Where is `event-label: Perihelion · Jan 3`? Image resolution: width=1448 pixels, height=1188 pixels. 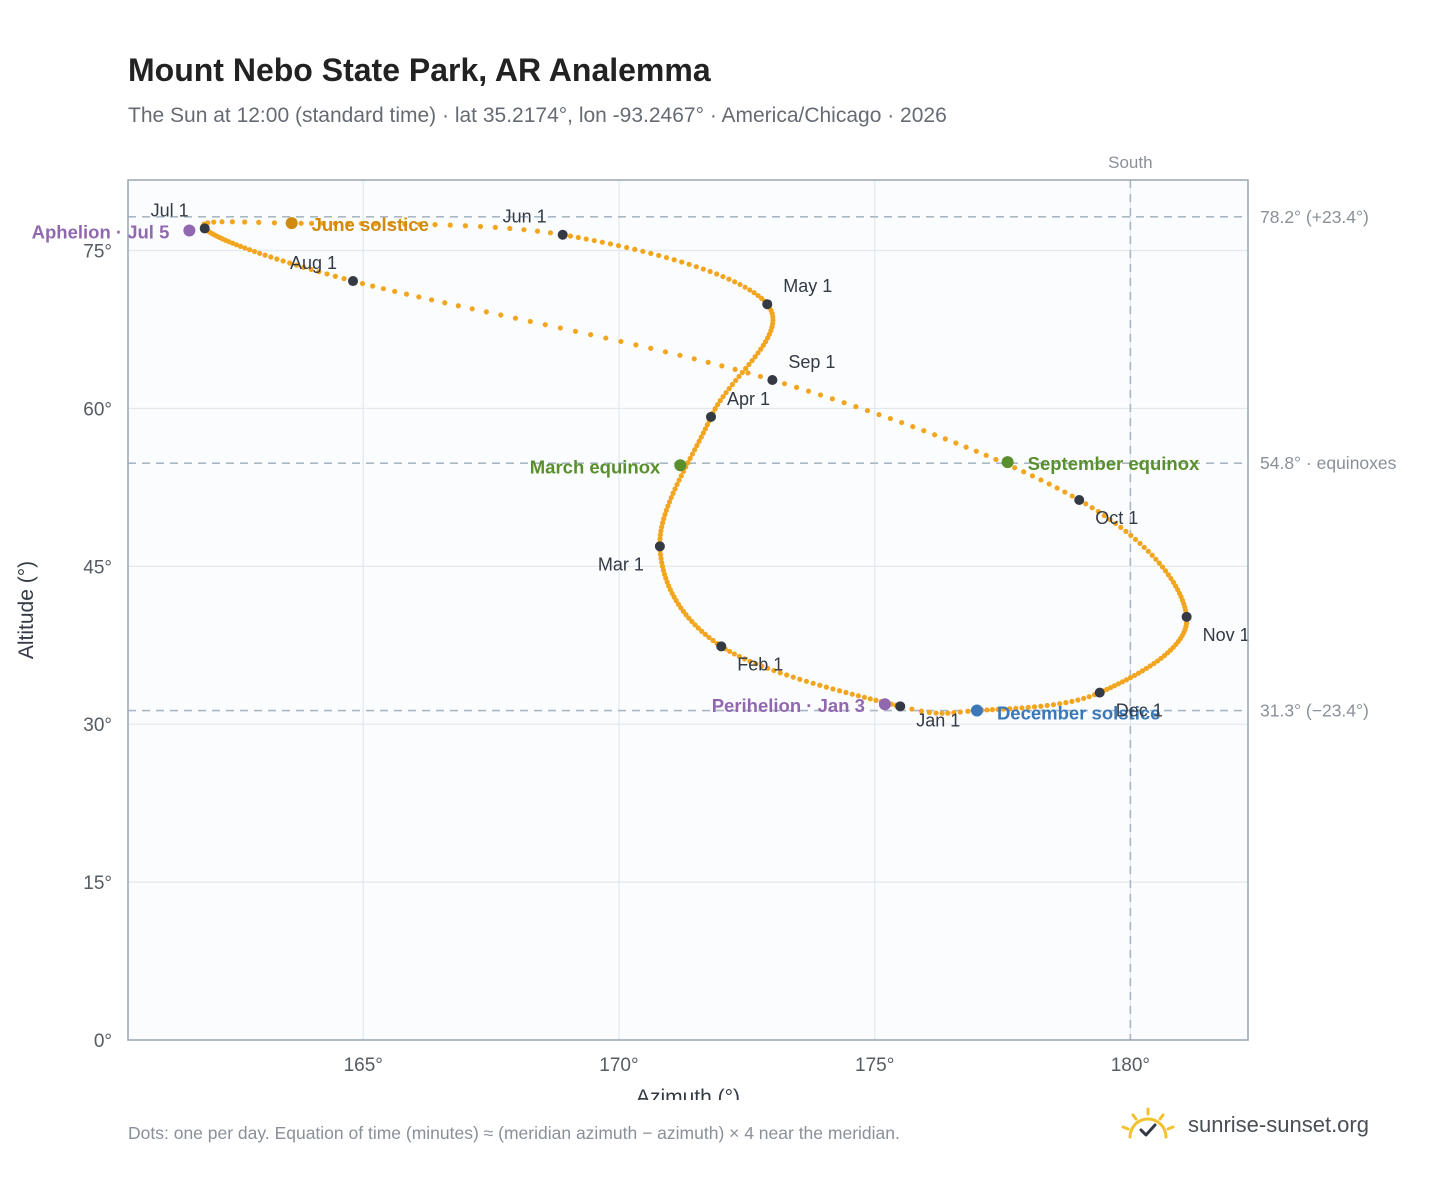
event-label: Perihelion · Jan 3 is located at coordinates (788, 705).